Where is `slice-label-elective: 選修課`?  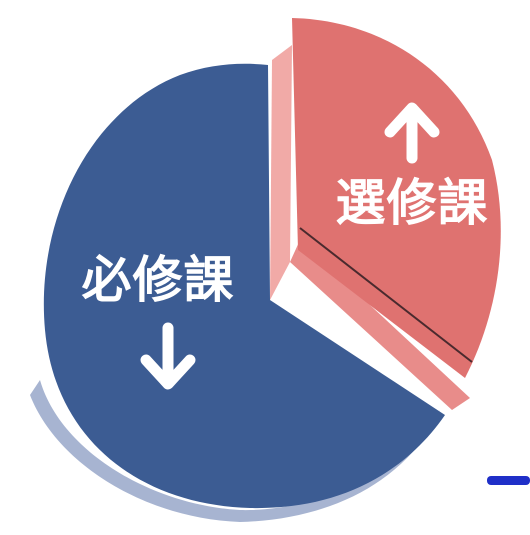 slice-label-elective: 選修課 is located at coordinates (412, 203).